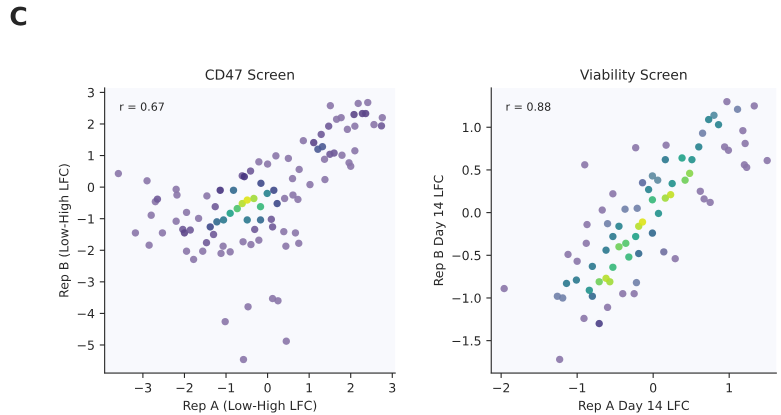  Describe the element at coordinates (392, 387) in the screenshot. I see `x-tick-label: 3` at that location.